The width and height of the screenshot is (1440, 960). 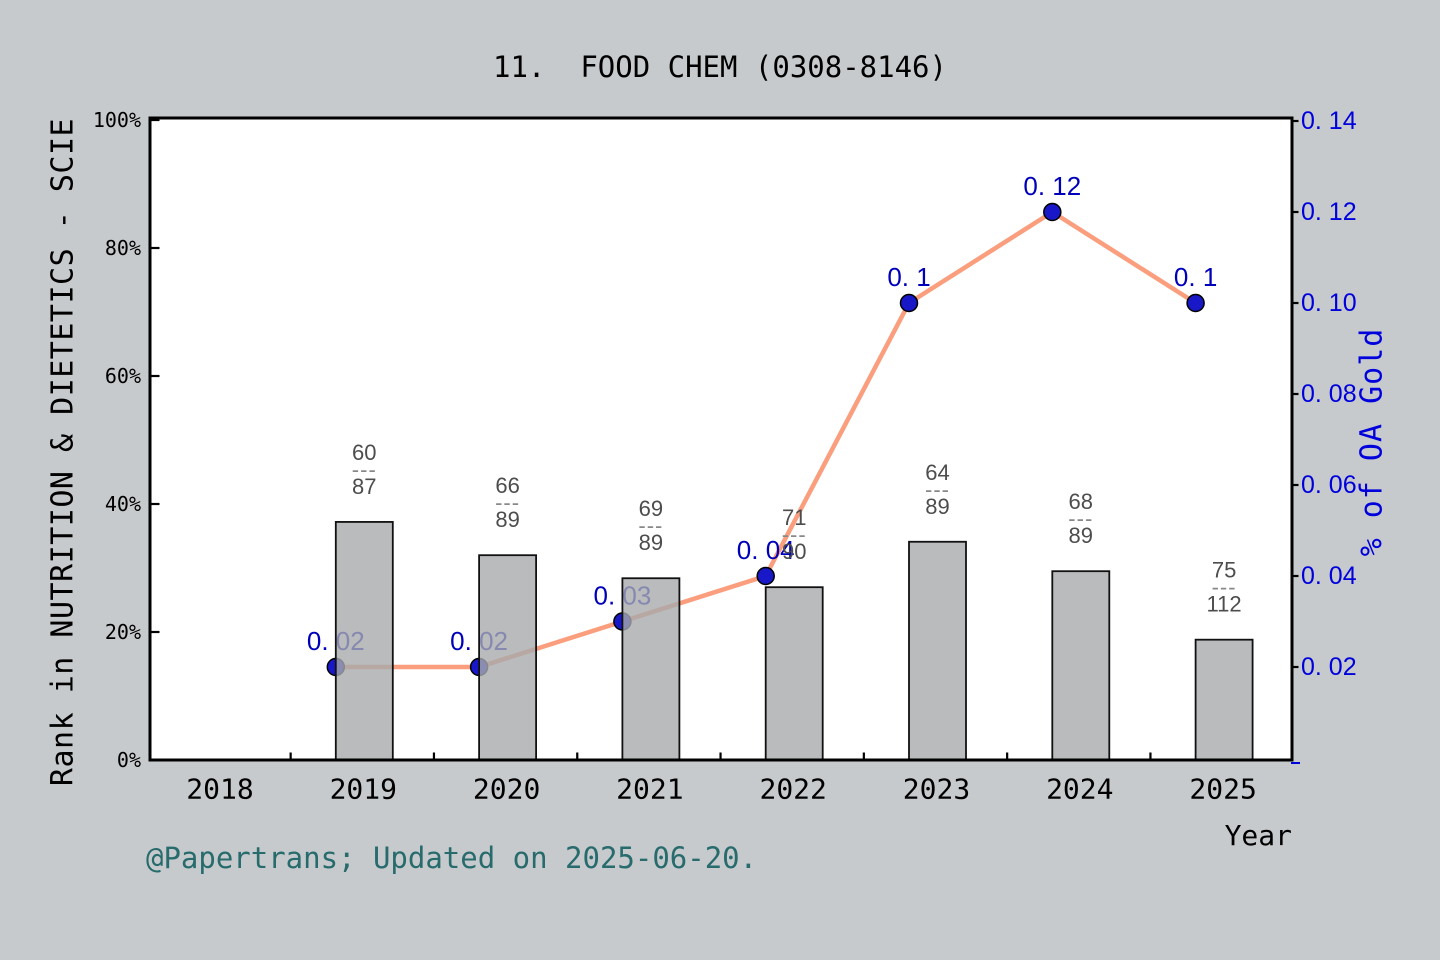 What do you see at coordinates (219, 789) in the screenshot?
I see `x-tick-label-2018: 2018` at bounding box center [219, 789].